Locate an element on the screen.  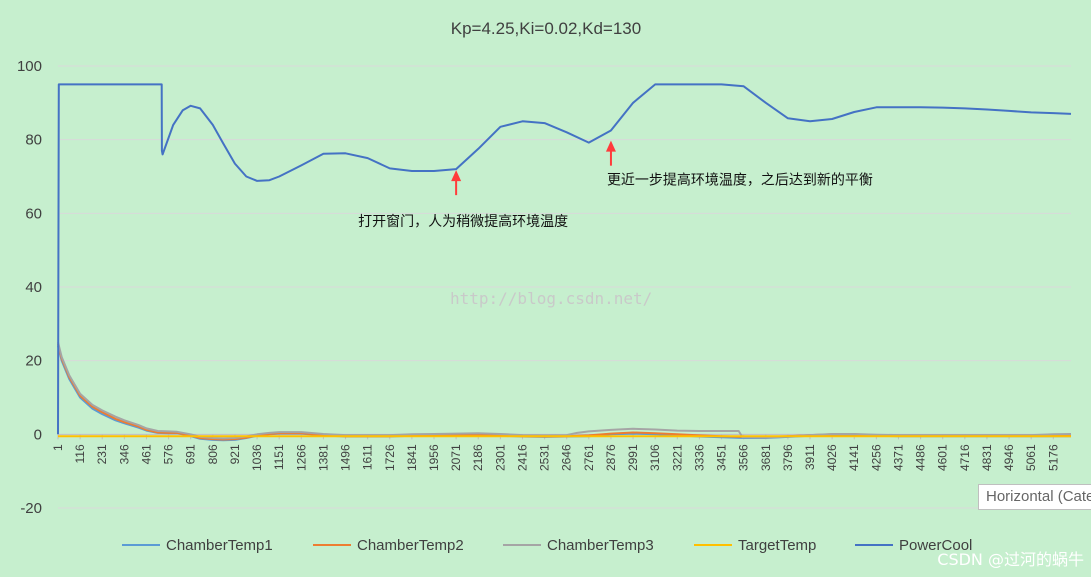
annotation-text: 更近一步提高环境温度，之后达到新的平衡 is located at coordinates (740, 180).